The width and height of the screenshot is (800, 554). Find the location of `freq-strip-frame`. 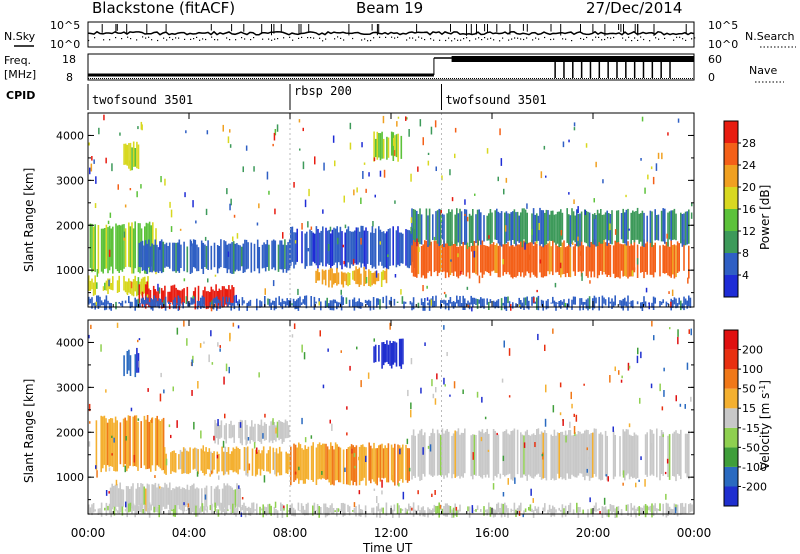

freq-strip-frame is located at coordinates (391, 67).